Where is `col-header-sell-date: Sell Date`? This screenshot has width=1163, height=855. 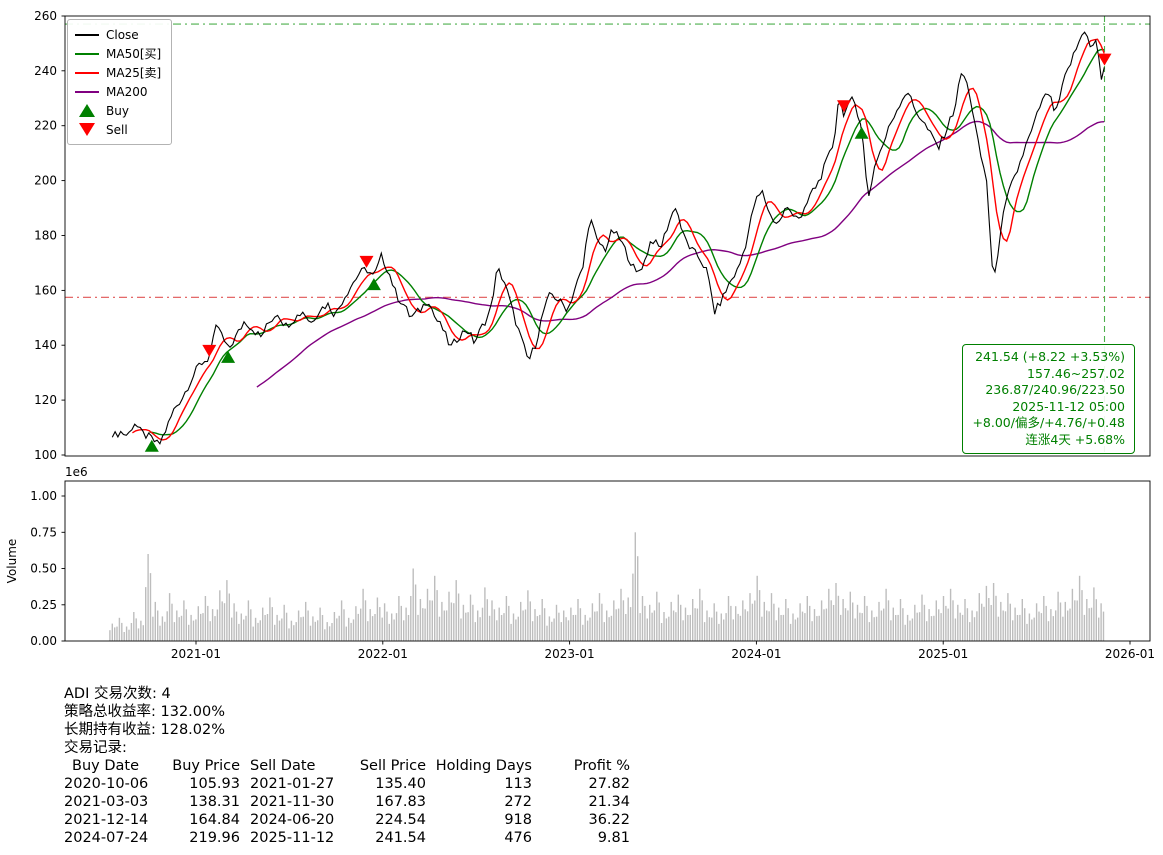 col-header-sell-date: Sell Date is located at coordinates (283, 766).